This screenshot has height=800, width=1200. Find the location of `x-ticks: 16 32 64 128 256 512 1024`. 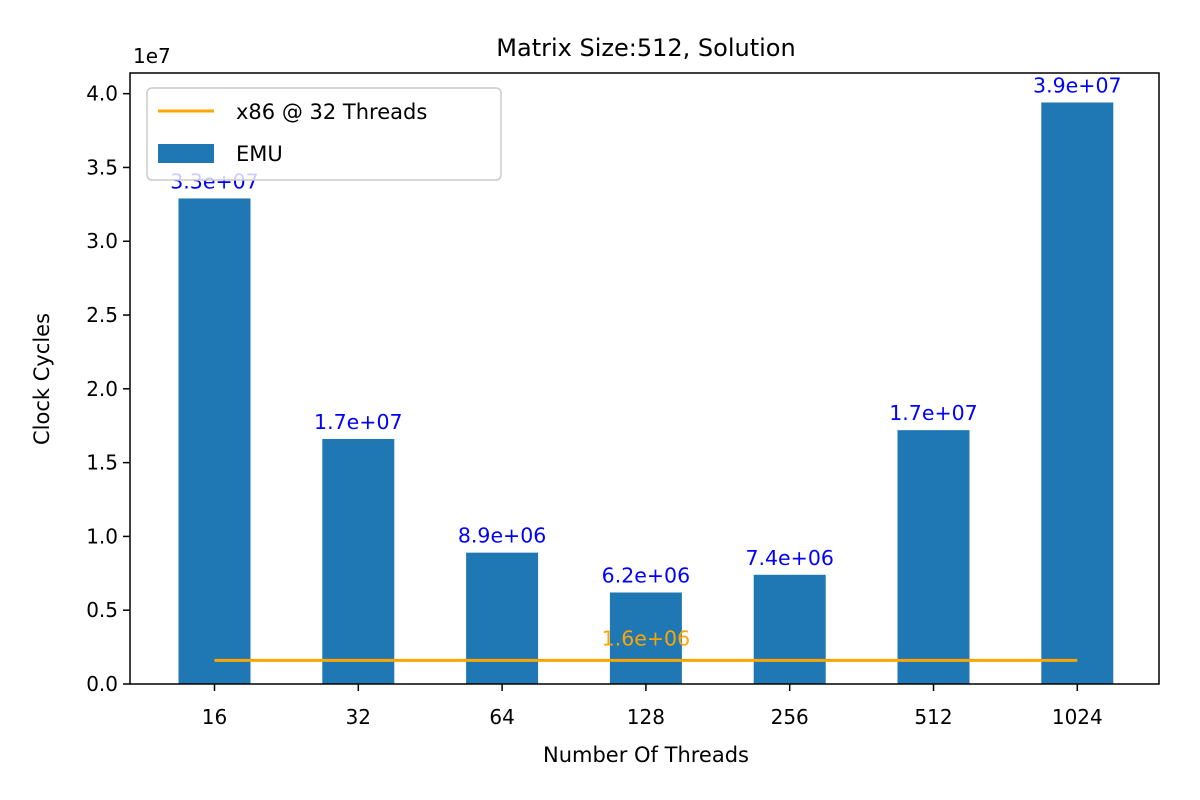

x-ticks: 16 32 64 128 256 512 1024 is located at coordinates (652, 706).